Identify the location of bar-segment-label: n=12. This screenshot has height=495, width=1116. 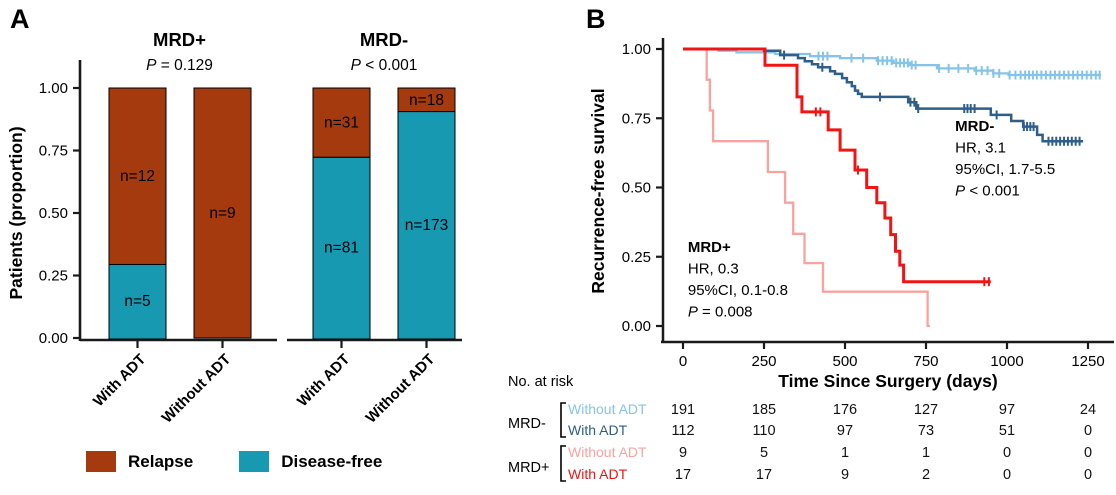
(137, 176).